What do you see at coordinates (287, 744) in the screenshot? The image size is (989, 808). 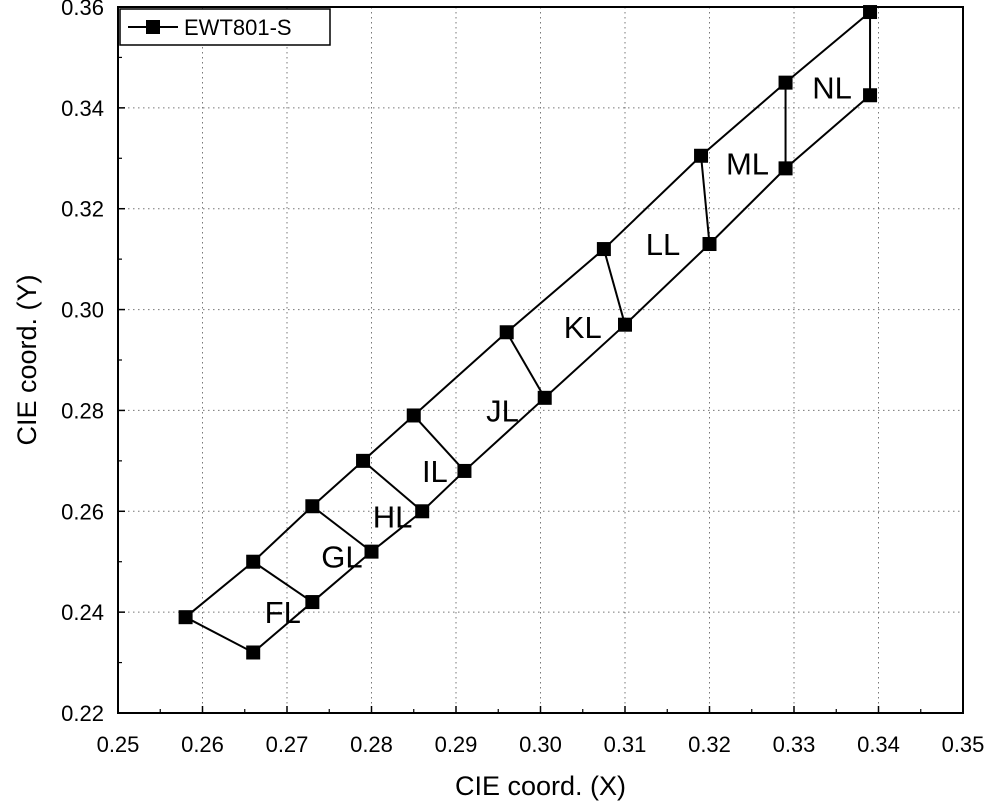 I see `x-tick-label: 0.27` at bounding box center [287, 744].